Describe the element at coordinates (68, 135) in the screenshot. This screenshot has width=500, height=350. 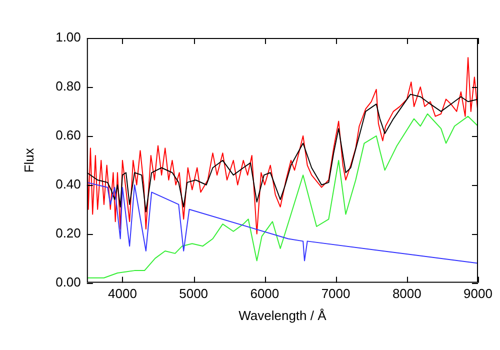
I see `y-tick-label: 0.60` at that location.